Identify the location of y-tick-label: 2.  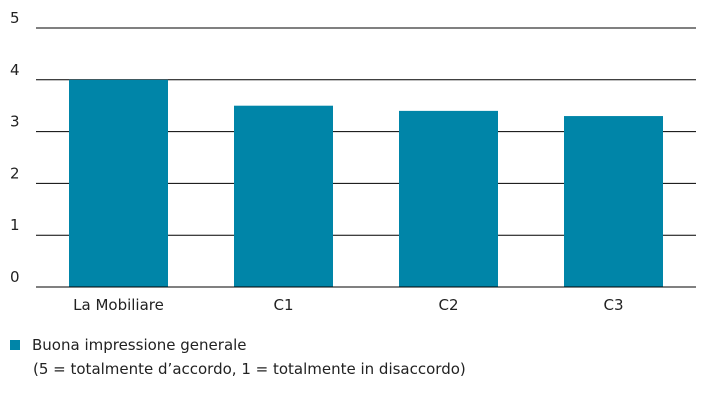
(15, 173).